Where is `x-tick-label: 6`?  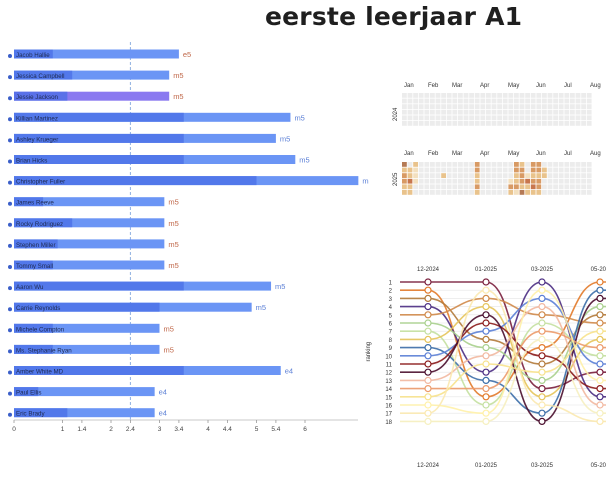
x-tick-label: 6 is located at coordinates (305, 429).